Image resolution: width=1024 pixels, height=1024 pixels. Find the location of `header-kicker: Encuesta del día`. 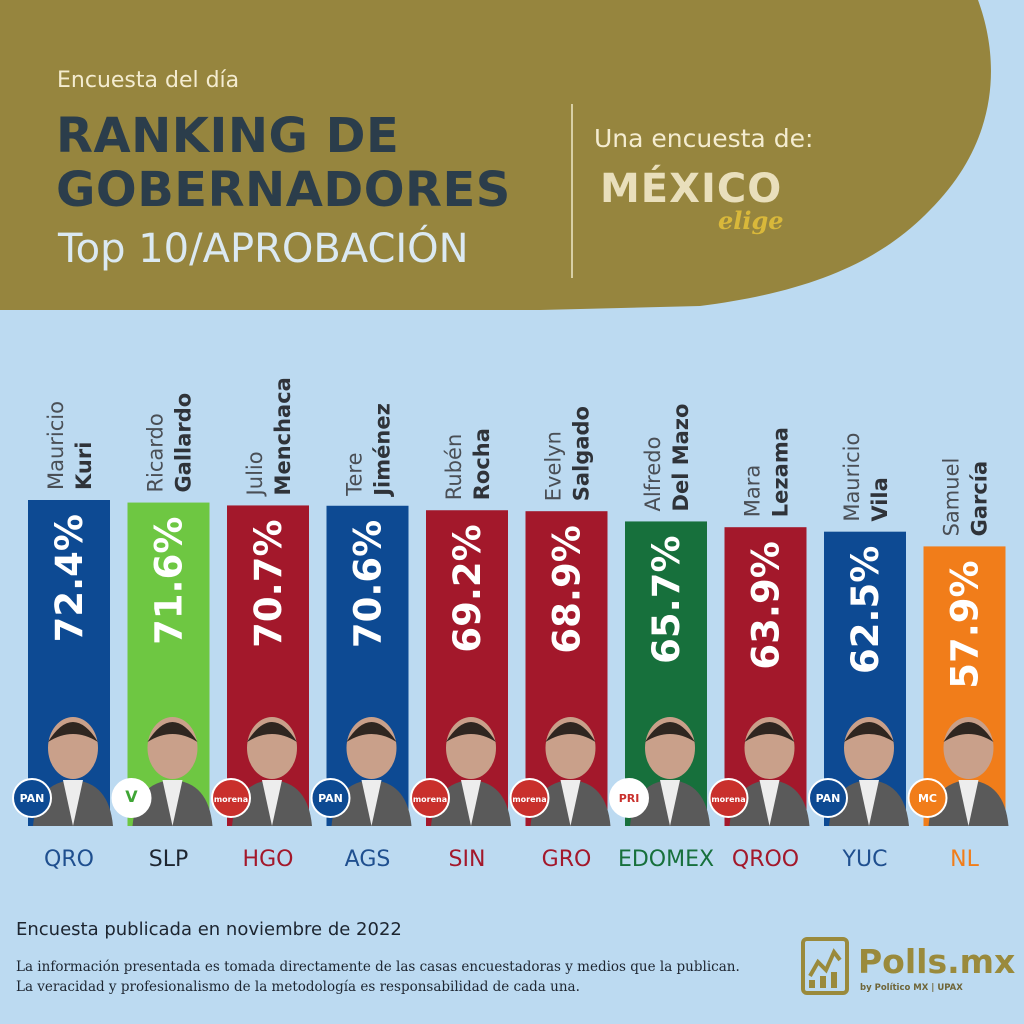

header-kicker: Encuesta del día is located at coordinates (148, 80).